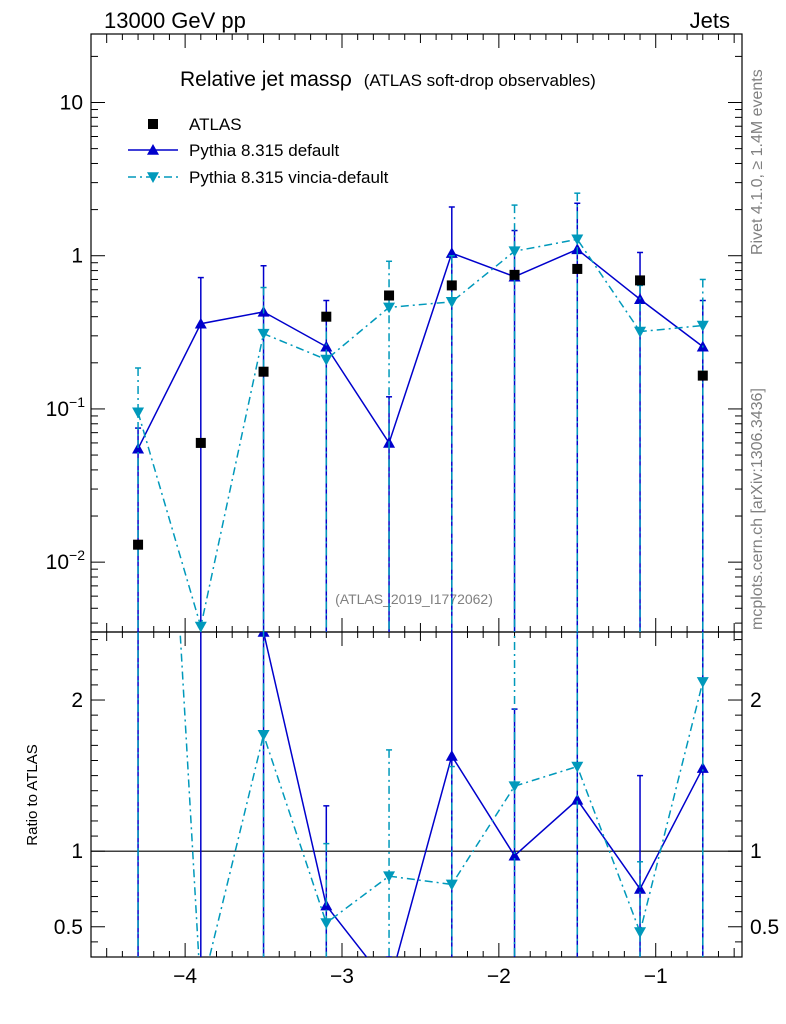 The width and height of the screenshot is (786, 1024). Describe the element at coordinates (499, 976) in the screenshot. I see `x-tick-label: −2` at that location.